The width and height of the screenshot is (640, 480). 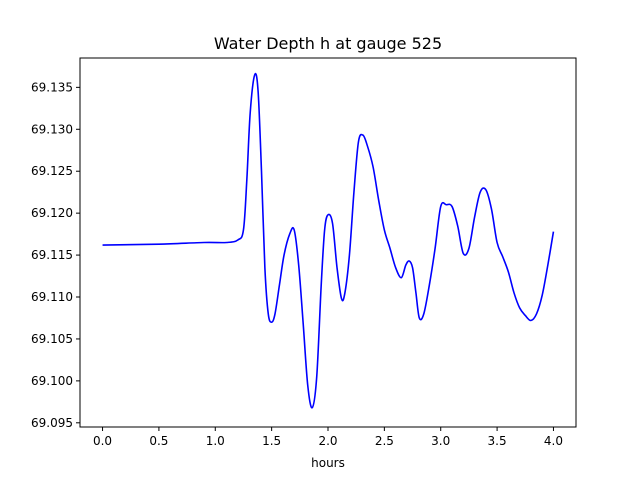 I want to click on y-tick-label: 69.115, so click(x=52, y=255).